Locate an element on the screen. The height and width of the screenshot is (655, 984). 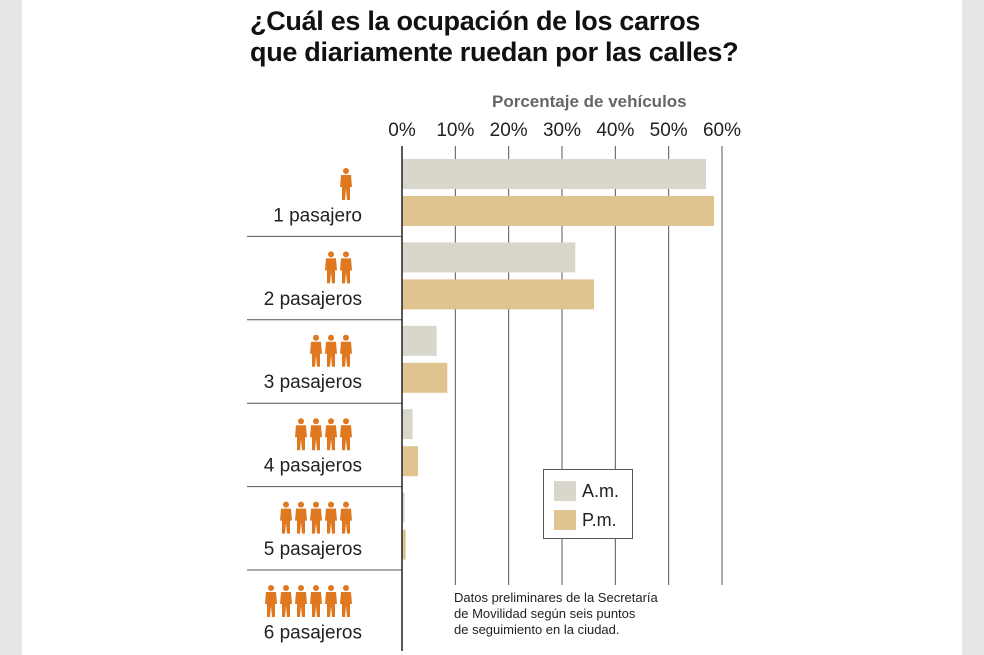
legend-label-am: A.m. is located at coordinates (601, 490).